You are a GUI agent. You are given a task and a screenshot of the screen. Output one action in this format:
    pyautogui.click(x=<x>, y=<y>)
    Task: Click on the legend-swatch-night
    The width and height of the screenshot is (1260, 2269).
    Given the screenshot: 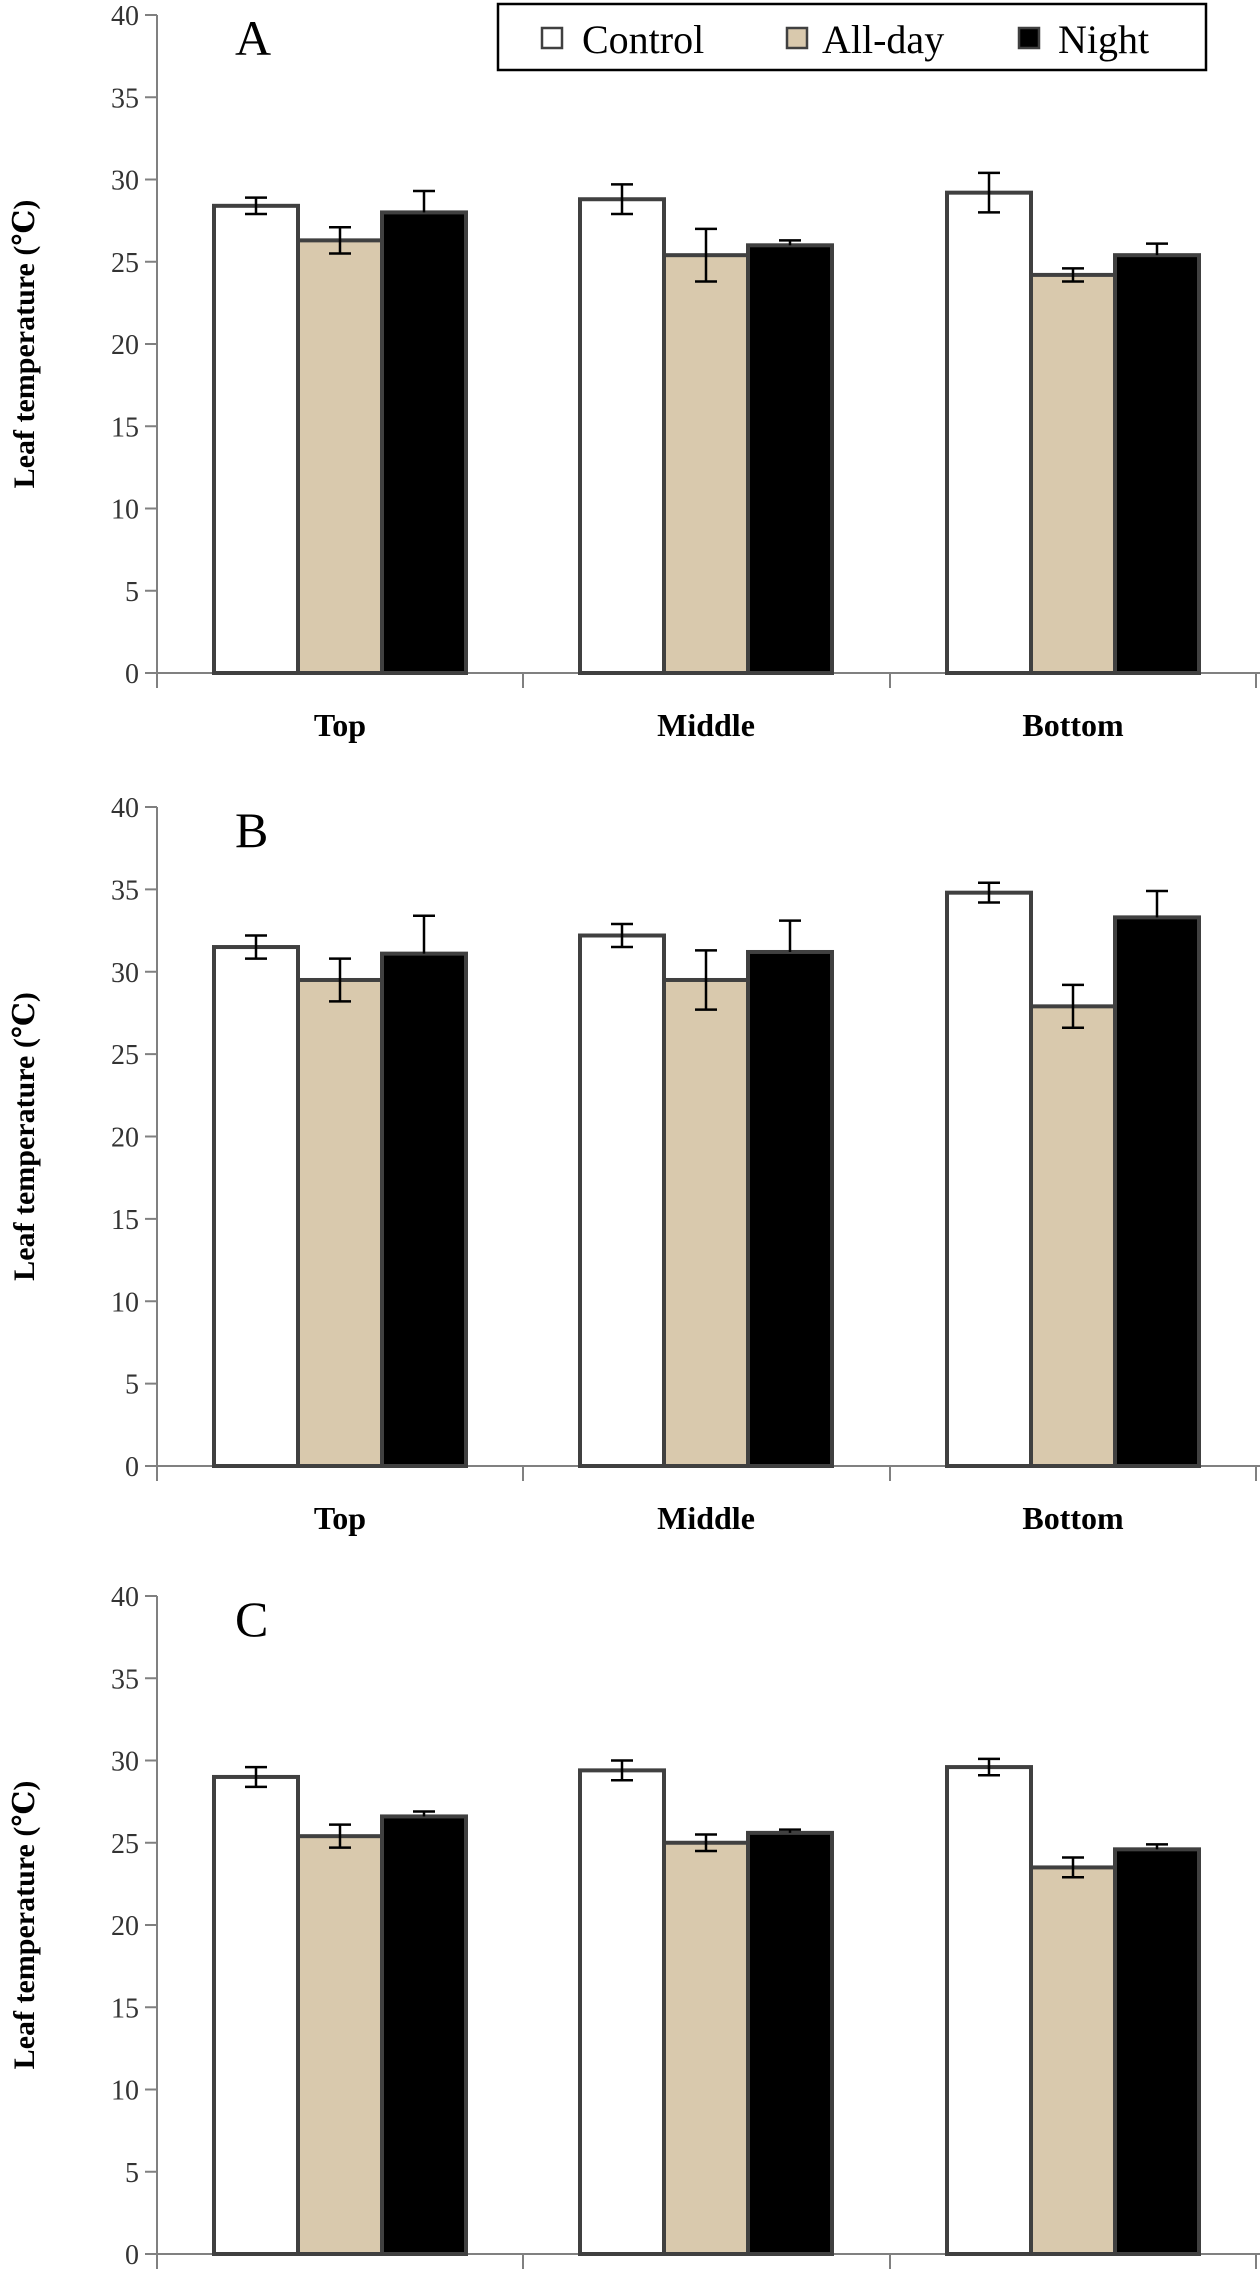 What is the action you would take?
    pyautogui.click(x=1029, y=38)
    